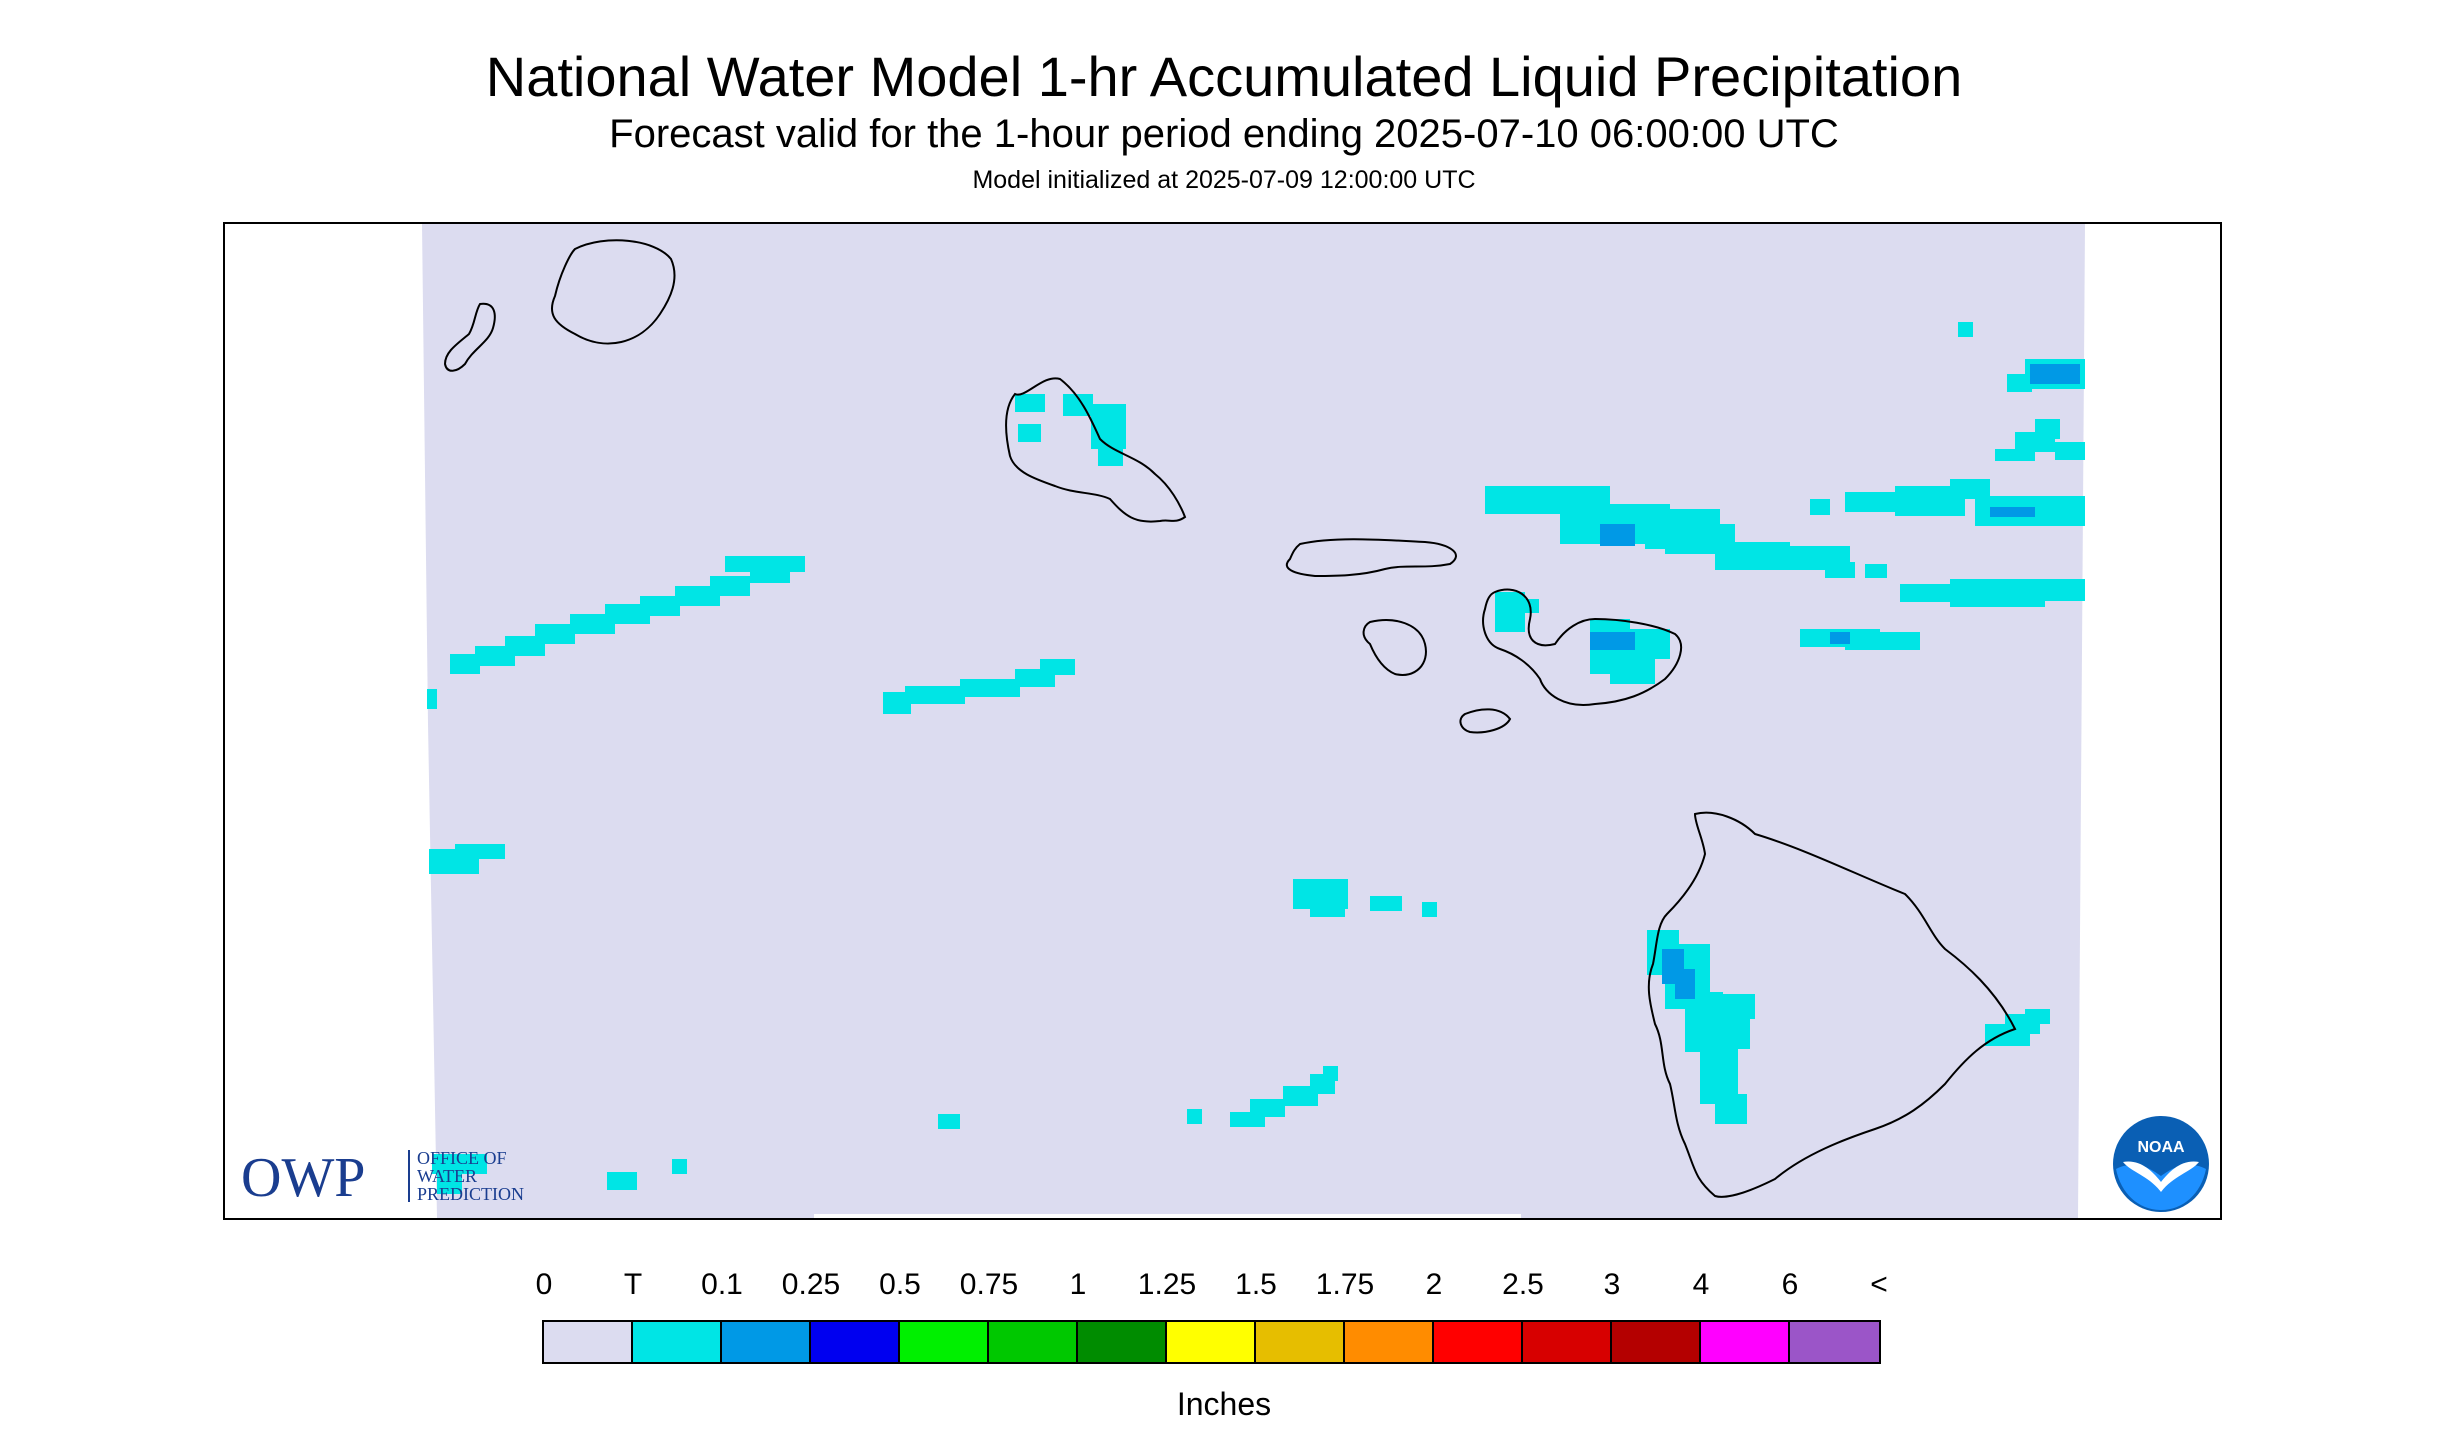  What do you see at coordinates (382, 1178) in the screenshot?
I see `owp-logo-graphic: OWP OFFICE OF WATER PREDICTION` at bounding box center [382, 1178].